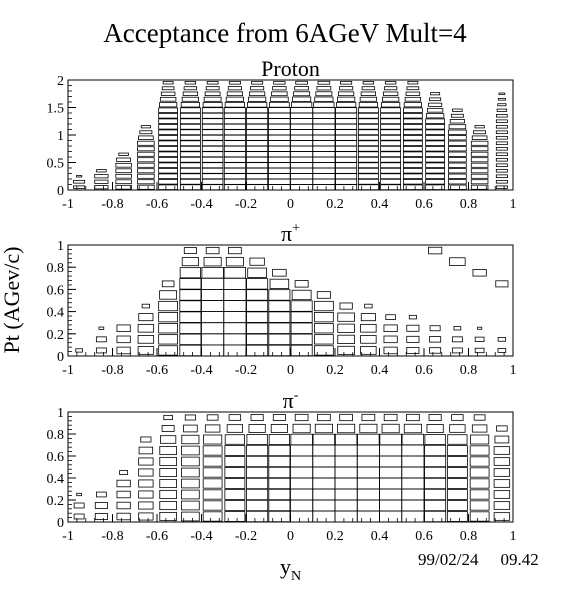  Describe the element at coordinates (479, 273) in the screenshot. I see `island-box` at that location.